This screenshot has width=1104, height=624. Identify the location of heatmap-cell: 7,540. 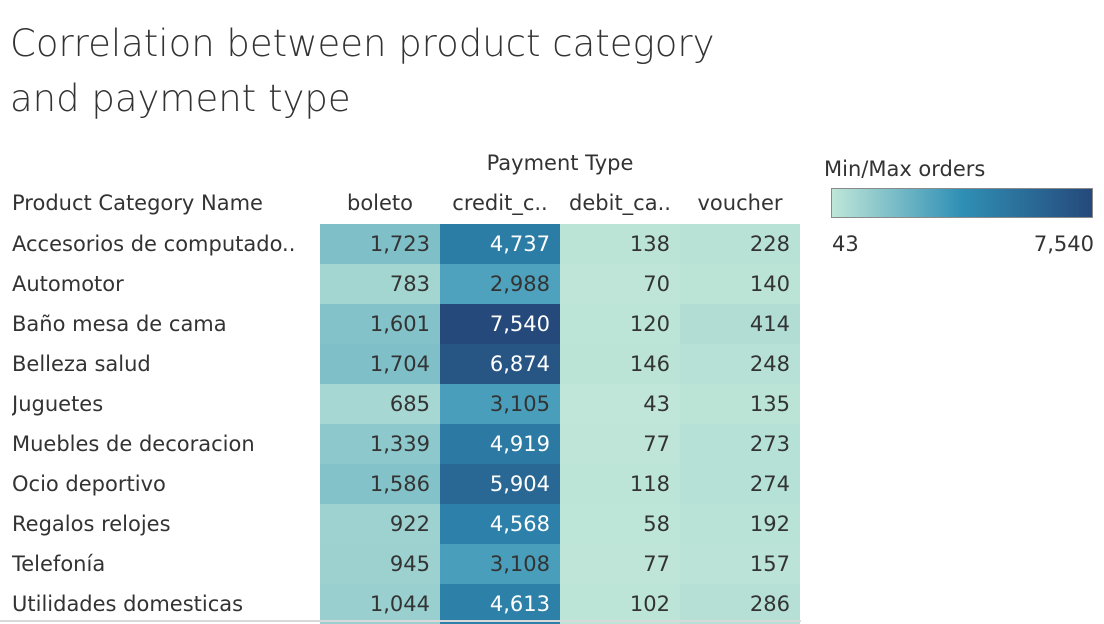
(500, 324).